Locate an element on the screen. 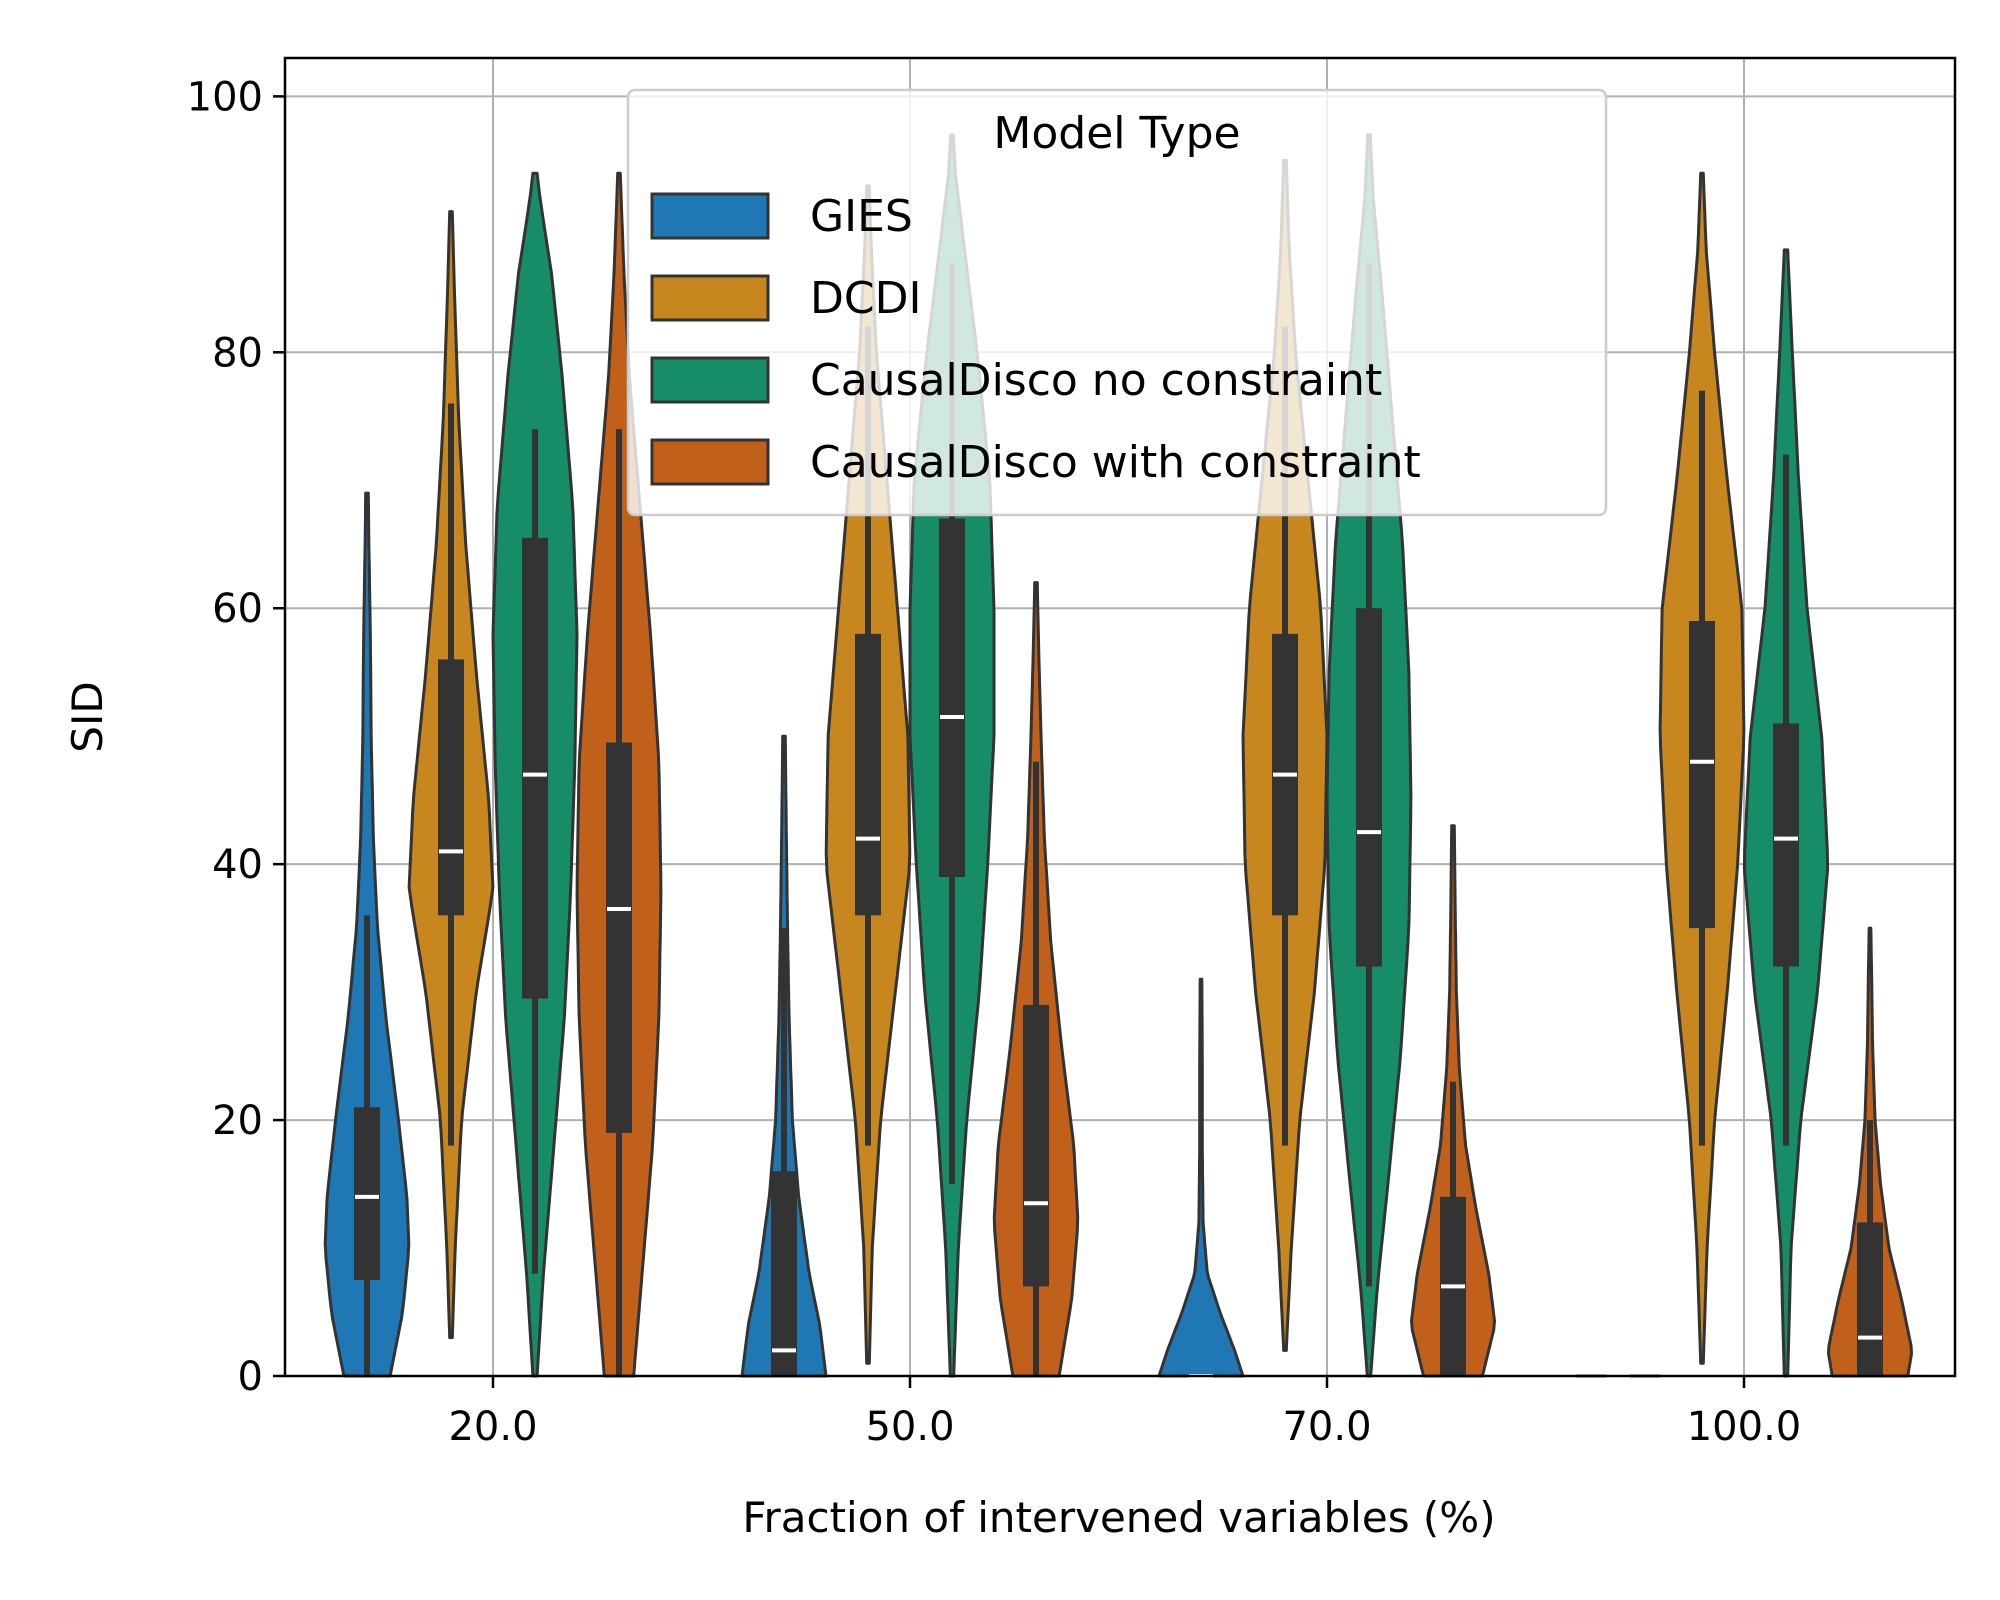 The image size is (2000, 1600). violin-causaldisco-no-constraint-100.0 is located at coordinates (1786, 813).